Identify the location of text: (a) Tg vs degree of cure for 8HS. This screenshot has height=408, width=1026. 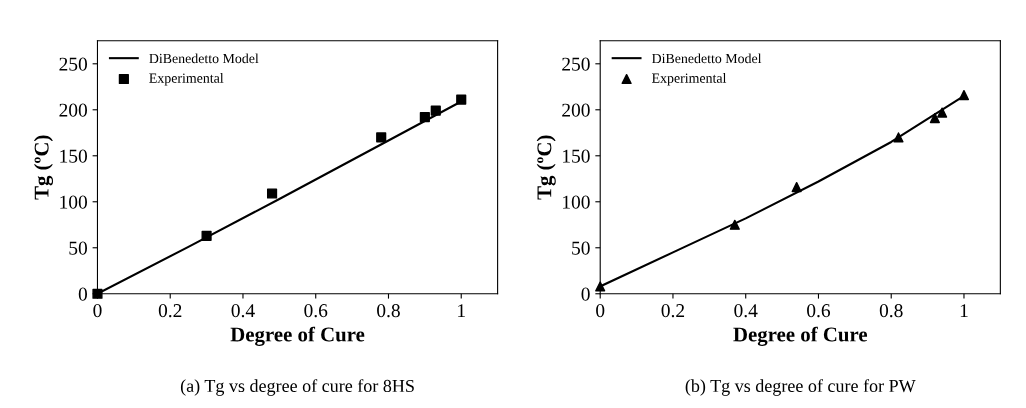
(297, 387).